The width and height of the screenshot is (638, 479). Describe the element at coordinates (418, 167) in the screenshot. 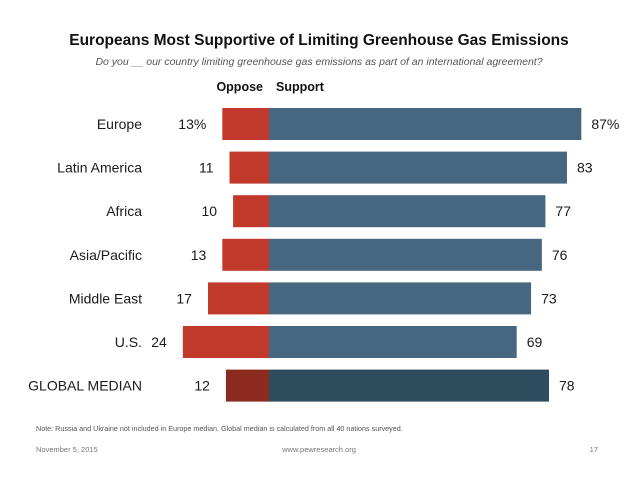

I see `bar-support-latin-america` at that location.